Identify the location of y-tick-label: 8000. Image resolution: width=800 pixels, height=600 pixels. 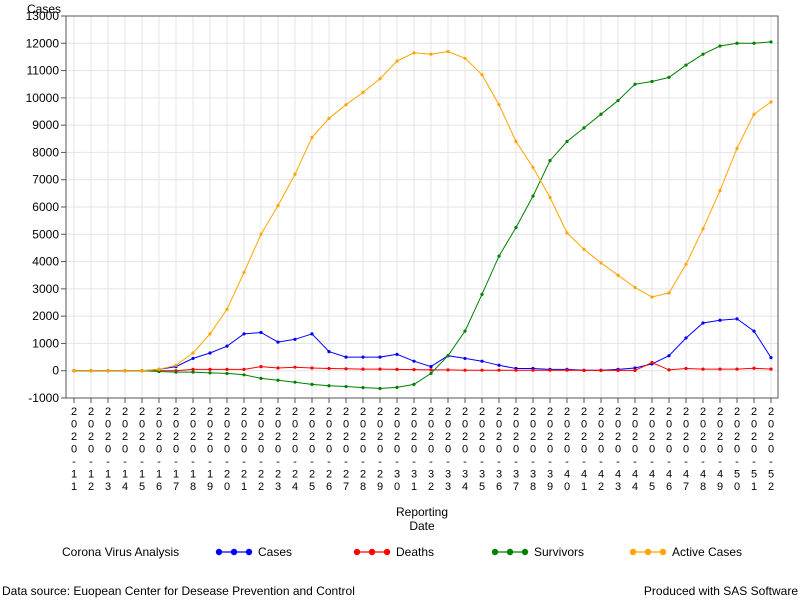
(45, 152).